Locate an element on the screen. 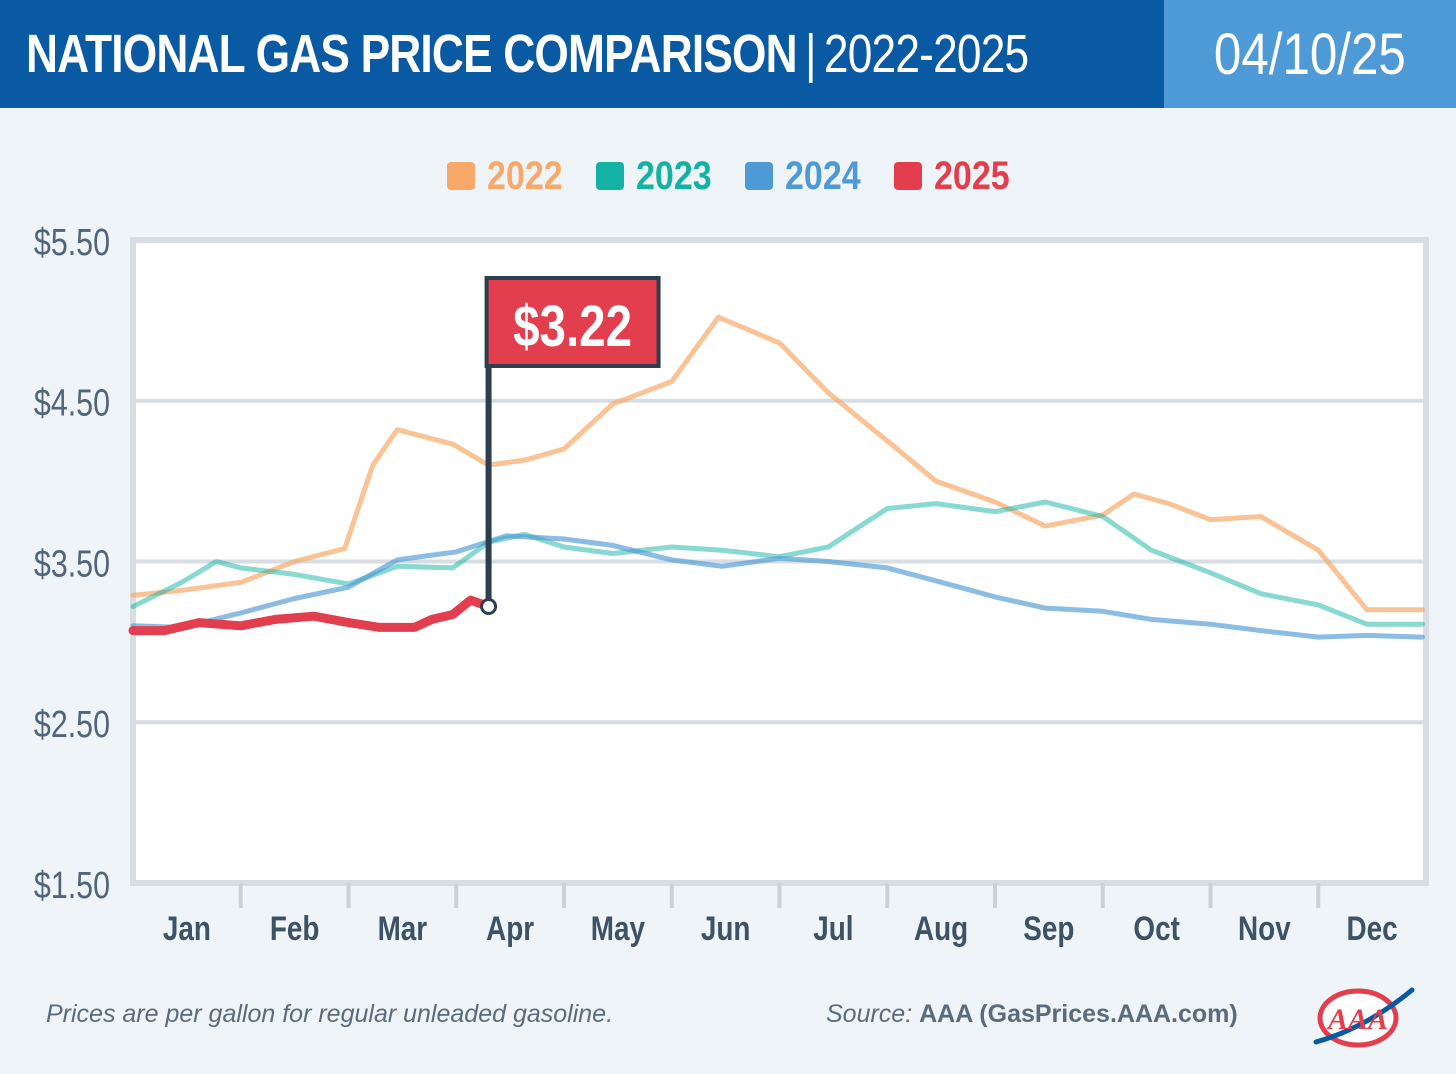 The image size is (1456, 1074). y-tick-label: $5.50 is located at coordinates (72, 243).